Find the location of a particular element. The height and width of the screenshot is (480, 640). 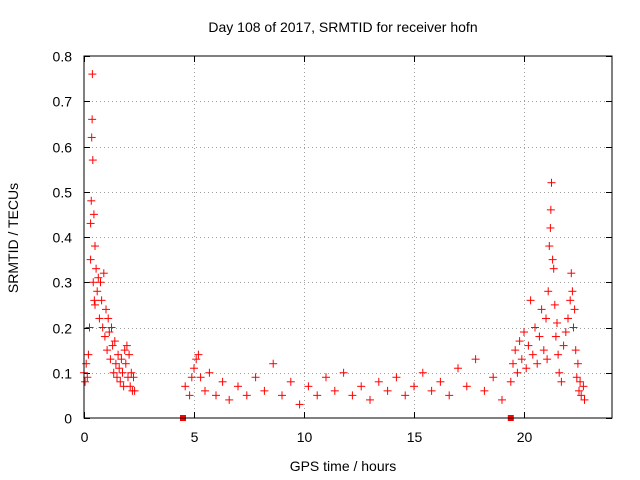

x-tick-label: 15 is located at coordinates (415, 437).